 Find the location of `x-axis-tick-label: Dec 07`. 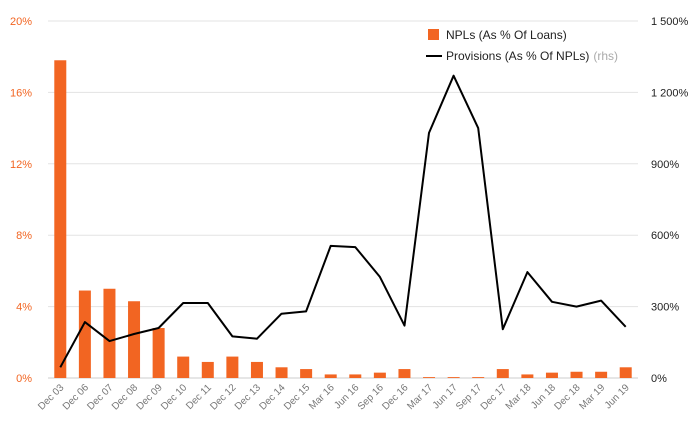

x-axis-tick-label: Dec 07 is located at coordinates (100, 397).